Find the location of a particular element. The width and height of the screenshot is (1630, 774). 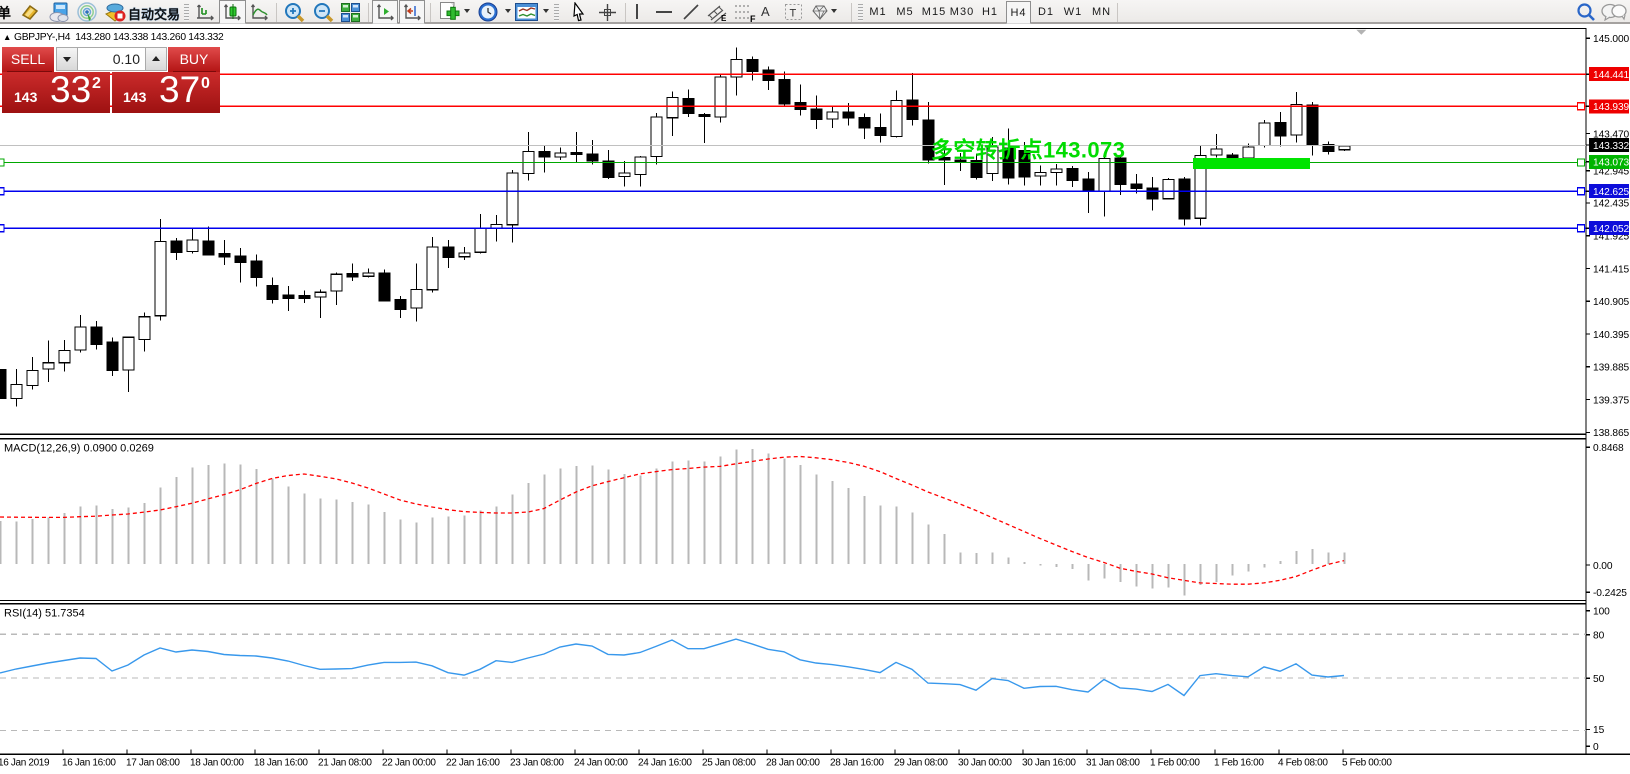

svg-text: 140.395 is located at coordinates (1611, 335).